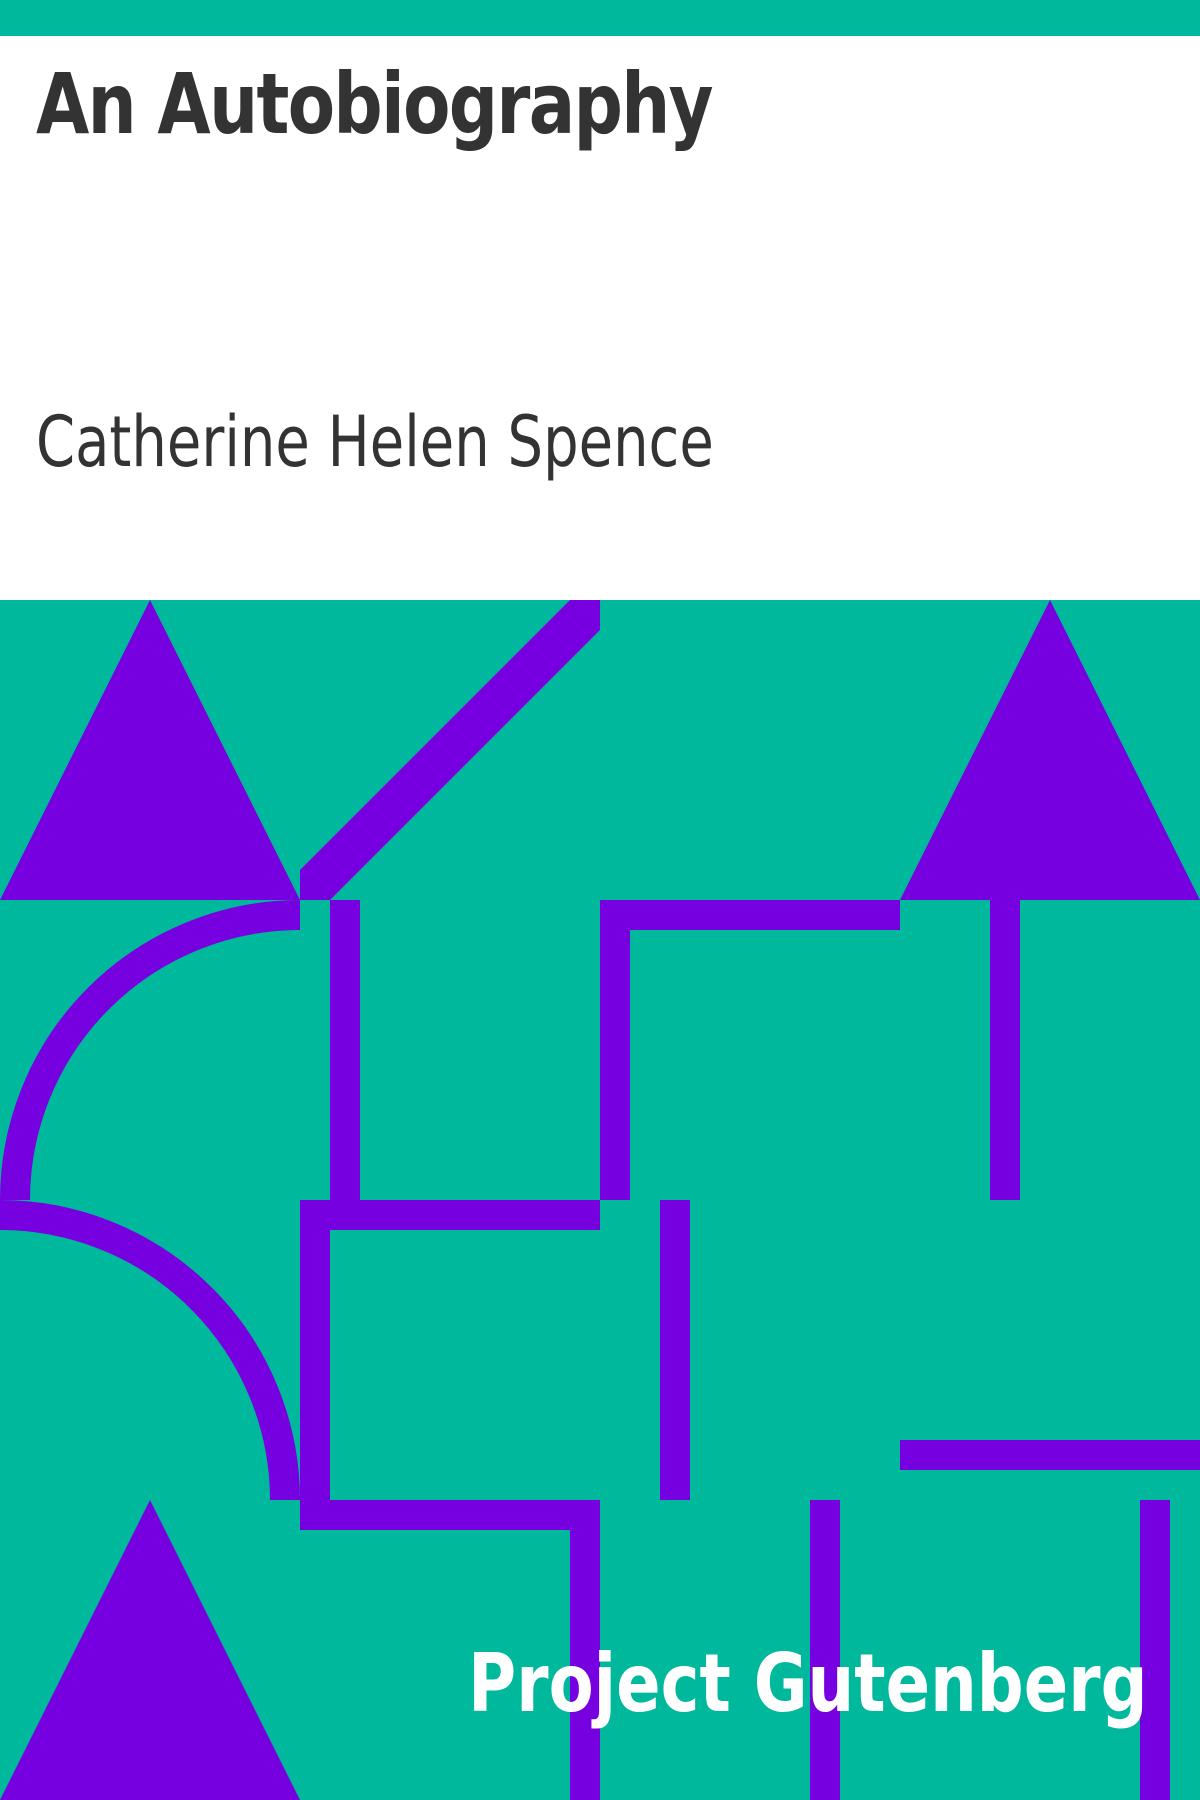 The width and height of the screenshot is (1200, 1800). Describe the element at coordinates (150, 1050) in the screenshot. I see `arc-upper` at that location.